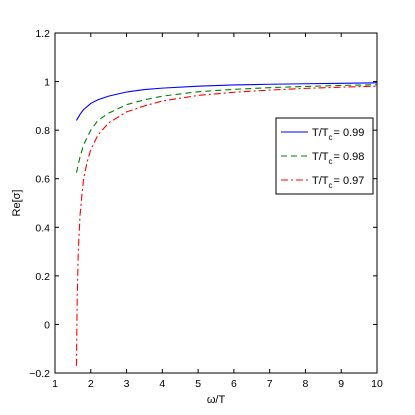 The height and width of the screenshot is (415, 415). What do you see at coordinates (17, 203) in the screenshot?
I see `y-axis-label: Re[σ]` at bounding box center [17, 203].